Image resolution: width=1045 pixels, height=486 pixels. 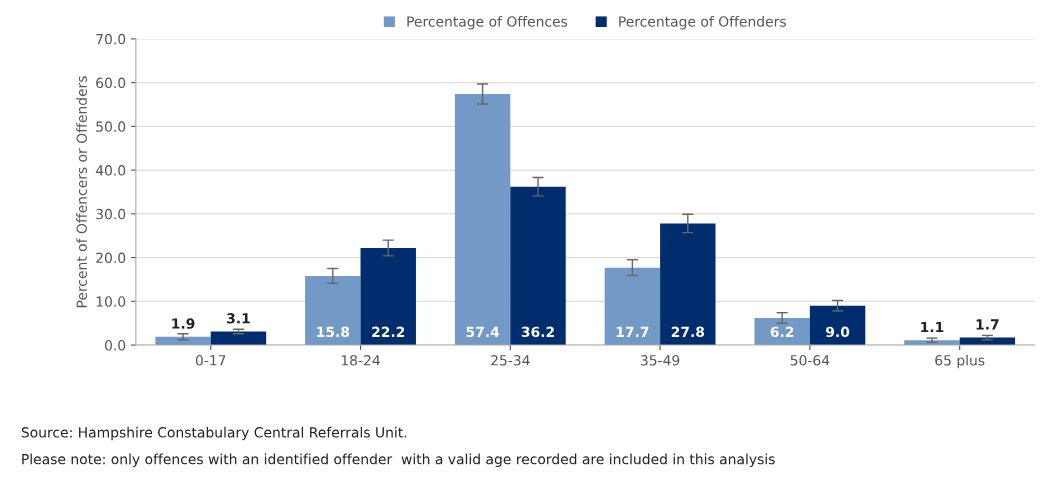 I want to click on data-label: 3.1, so click(x=238, y=318).